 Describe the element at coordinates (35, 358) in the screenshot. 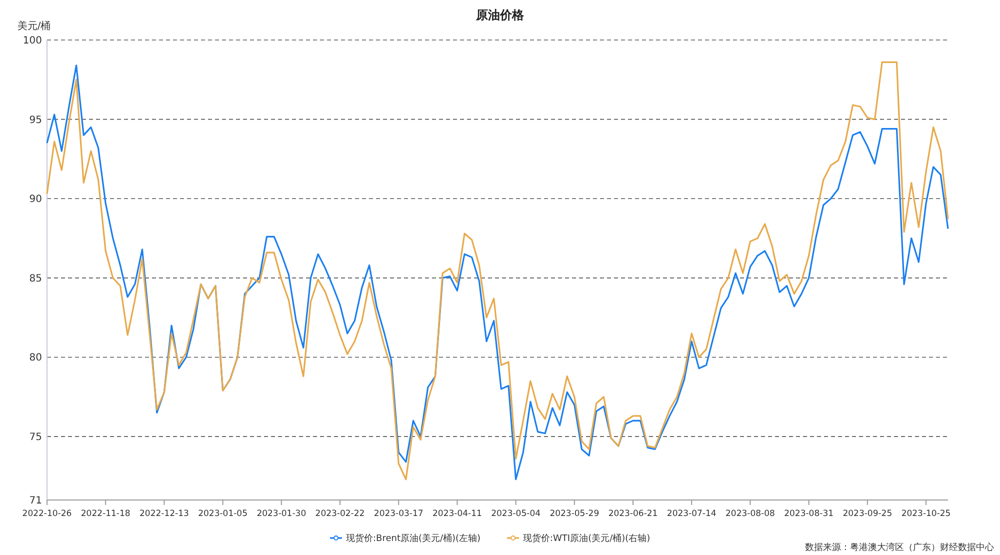

I see `y-tick-label: 80` at that location.